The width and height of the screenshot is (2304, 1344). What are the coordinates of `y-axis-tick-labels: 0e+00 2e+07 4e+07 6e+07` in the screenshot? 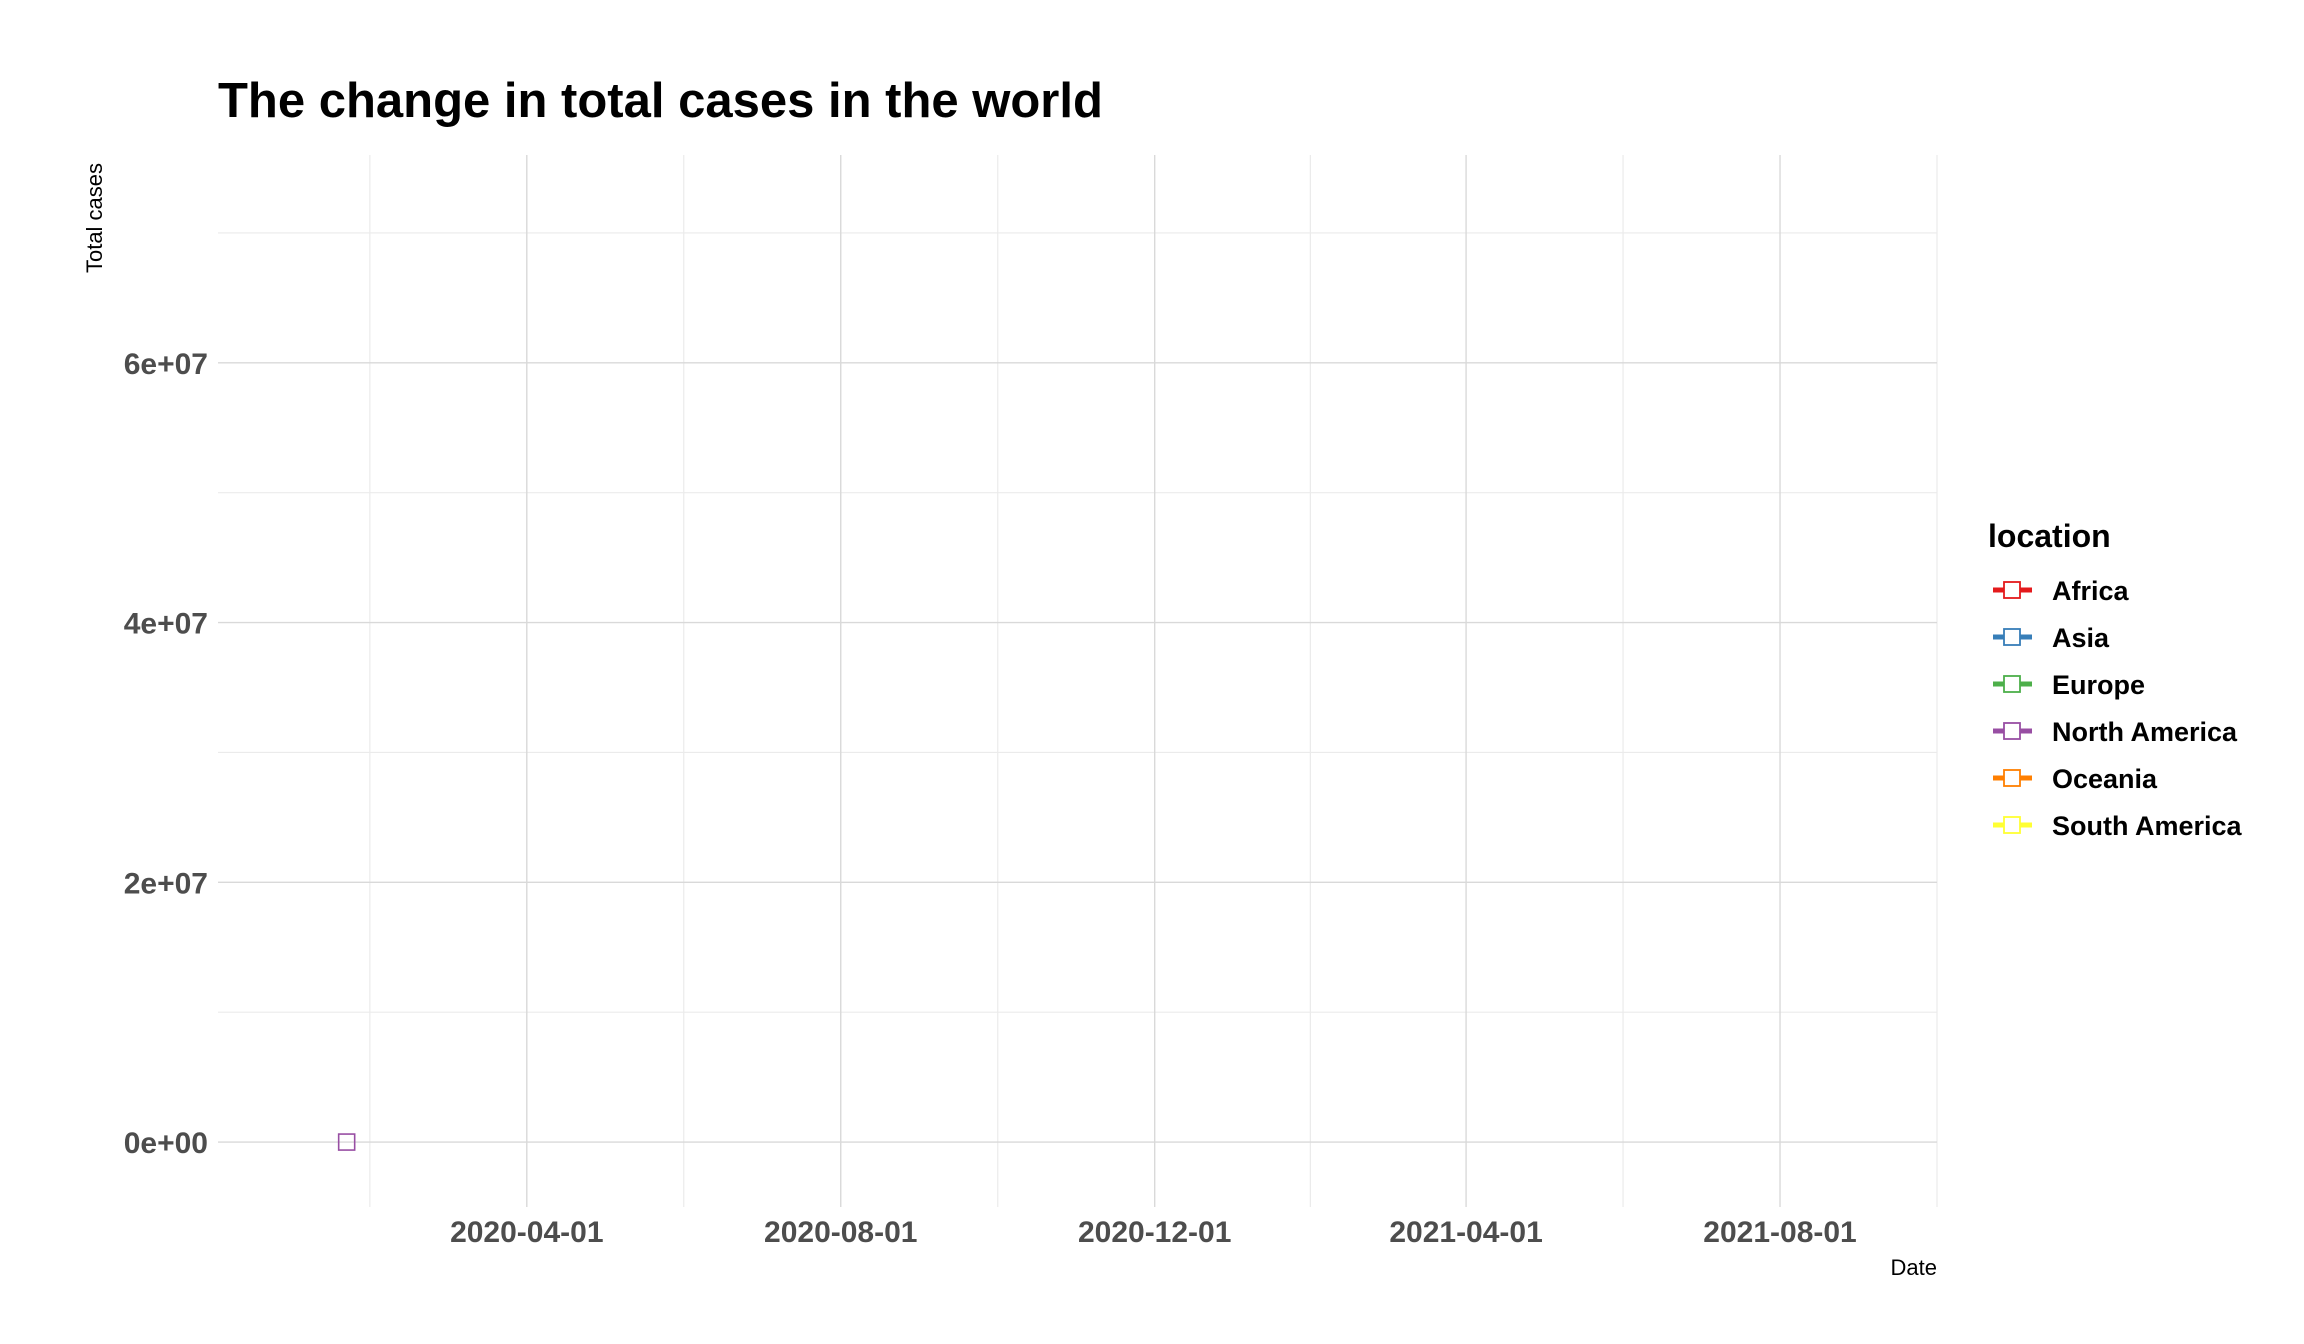 It's located at (166, 754).